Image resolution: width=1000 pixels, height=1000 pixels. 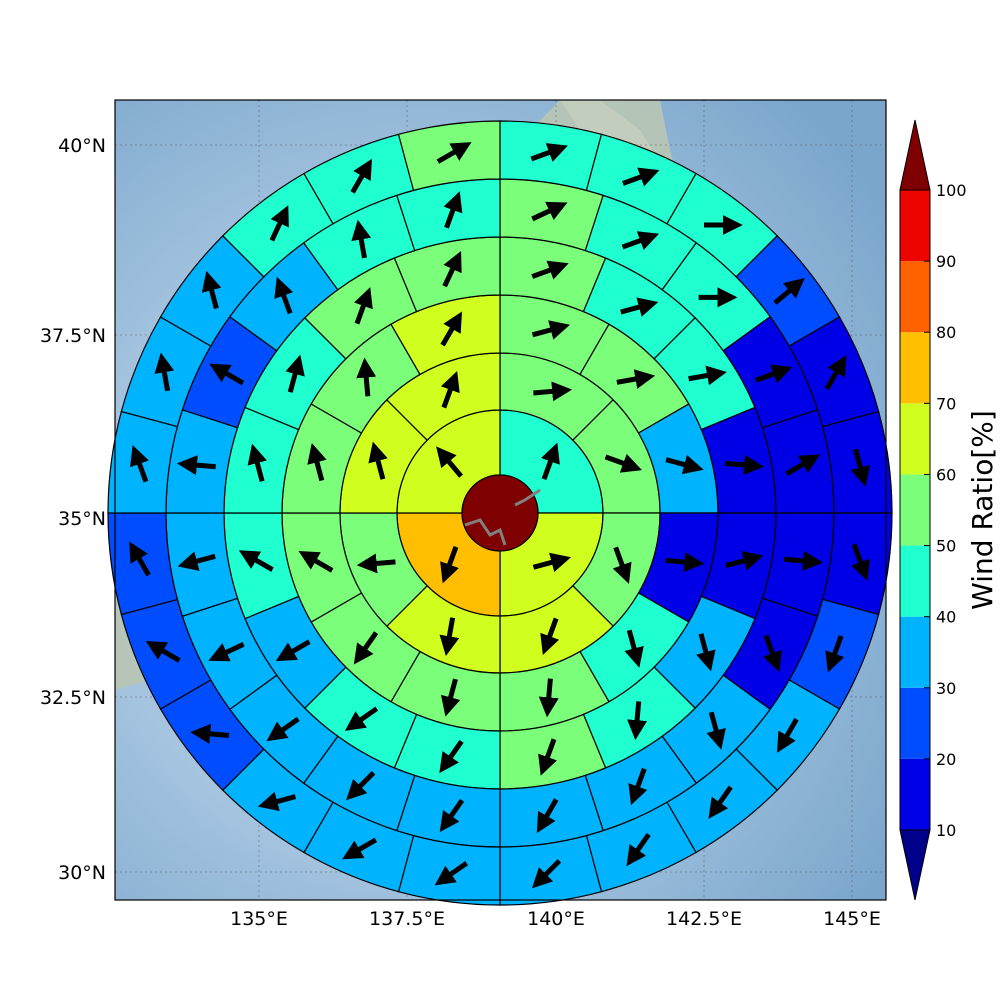 I want to click on colorbar-tick-label: 60, so click(x=946, y=474).